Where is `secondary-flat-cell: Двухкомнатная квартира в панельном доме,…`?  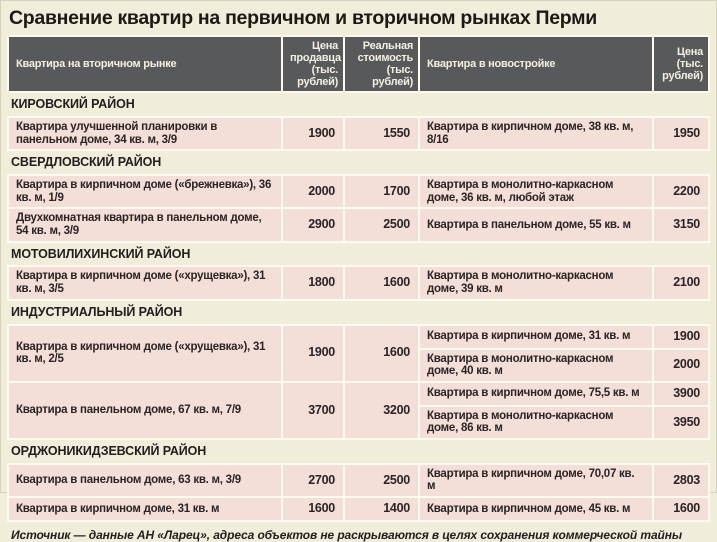 secondary-flat-cell: Двухкомнатная квартира в панельном доме,… is located at coordinates (145, 225).